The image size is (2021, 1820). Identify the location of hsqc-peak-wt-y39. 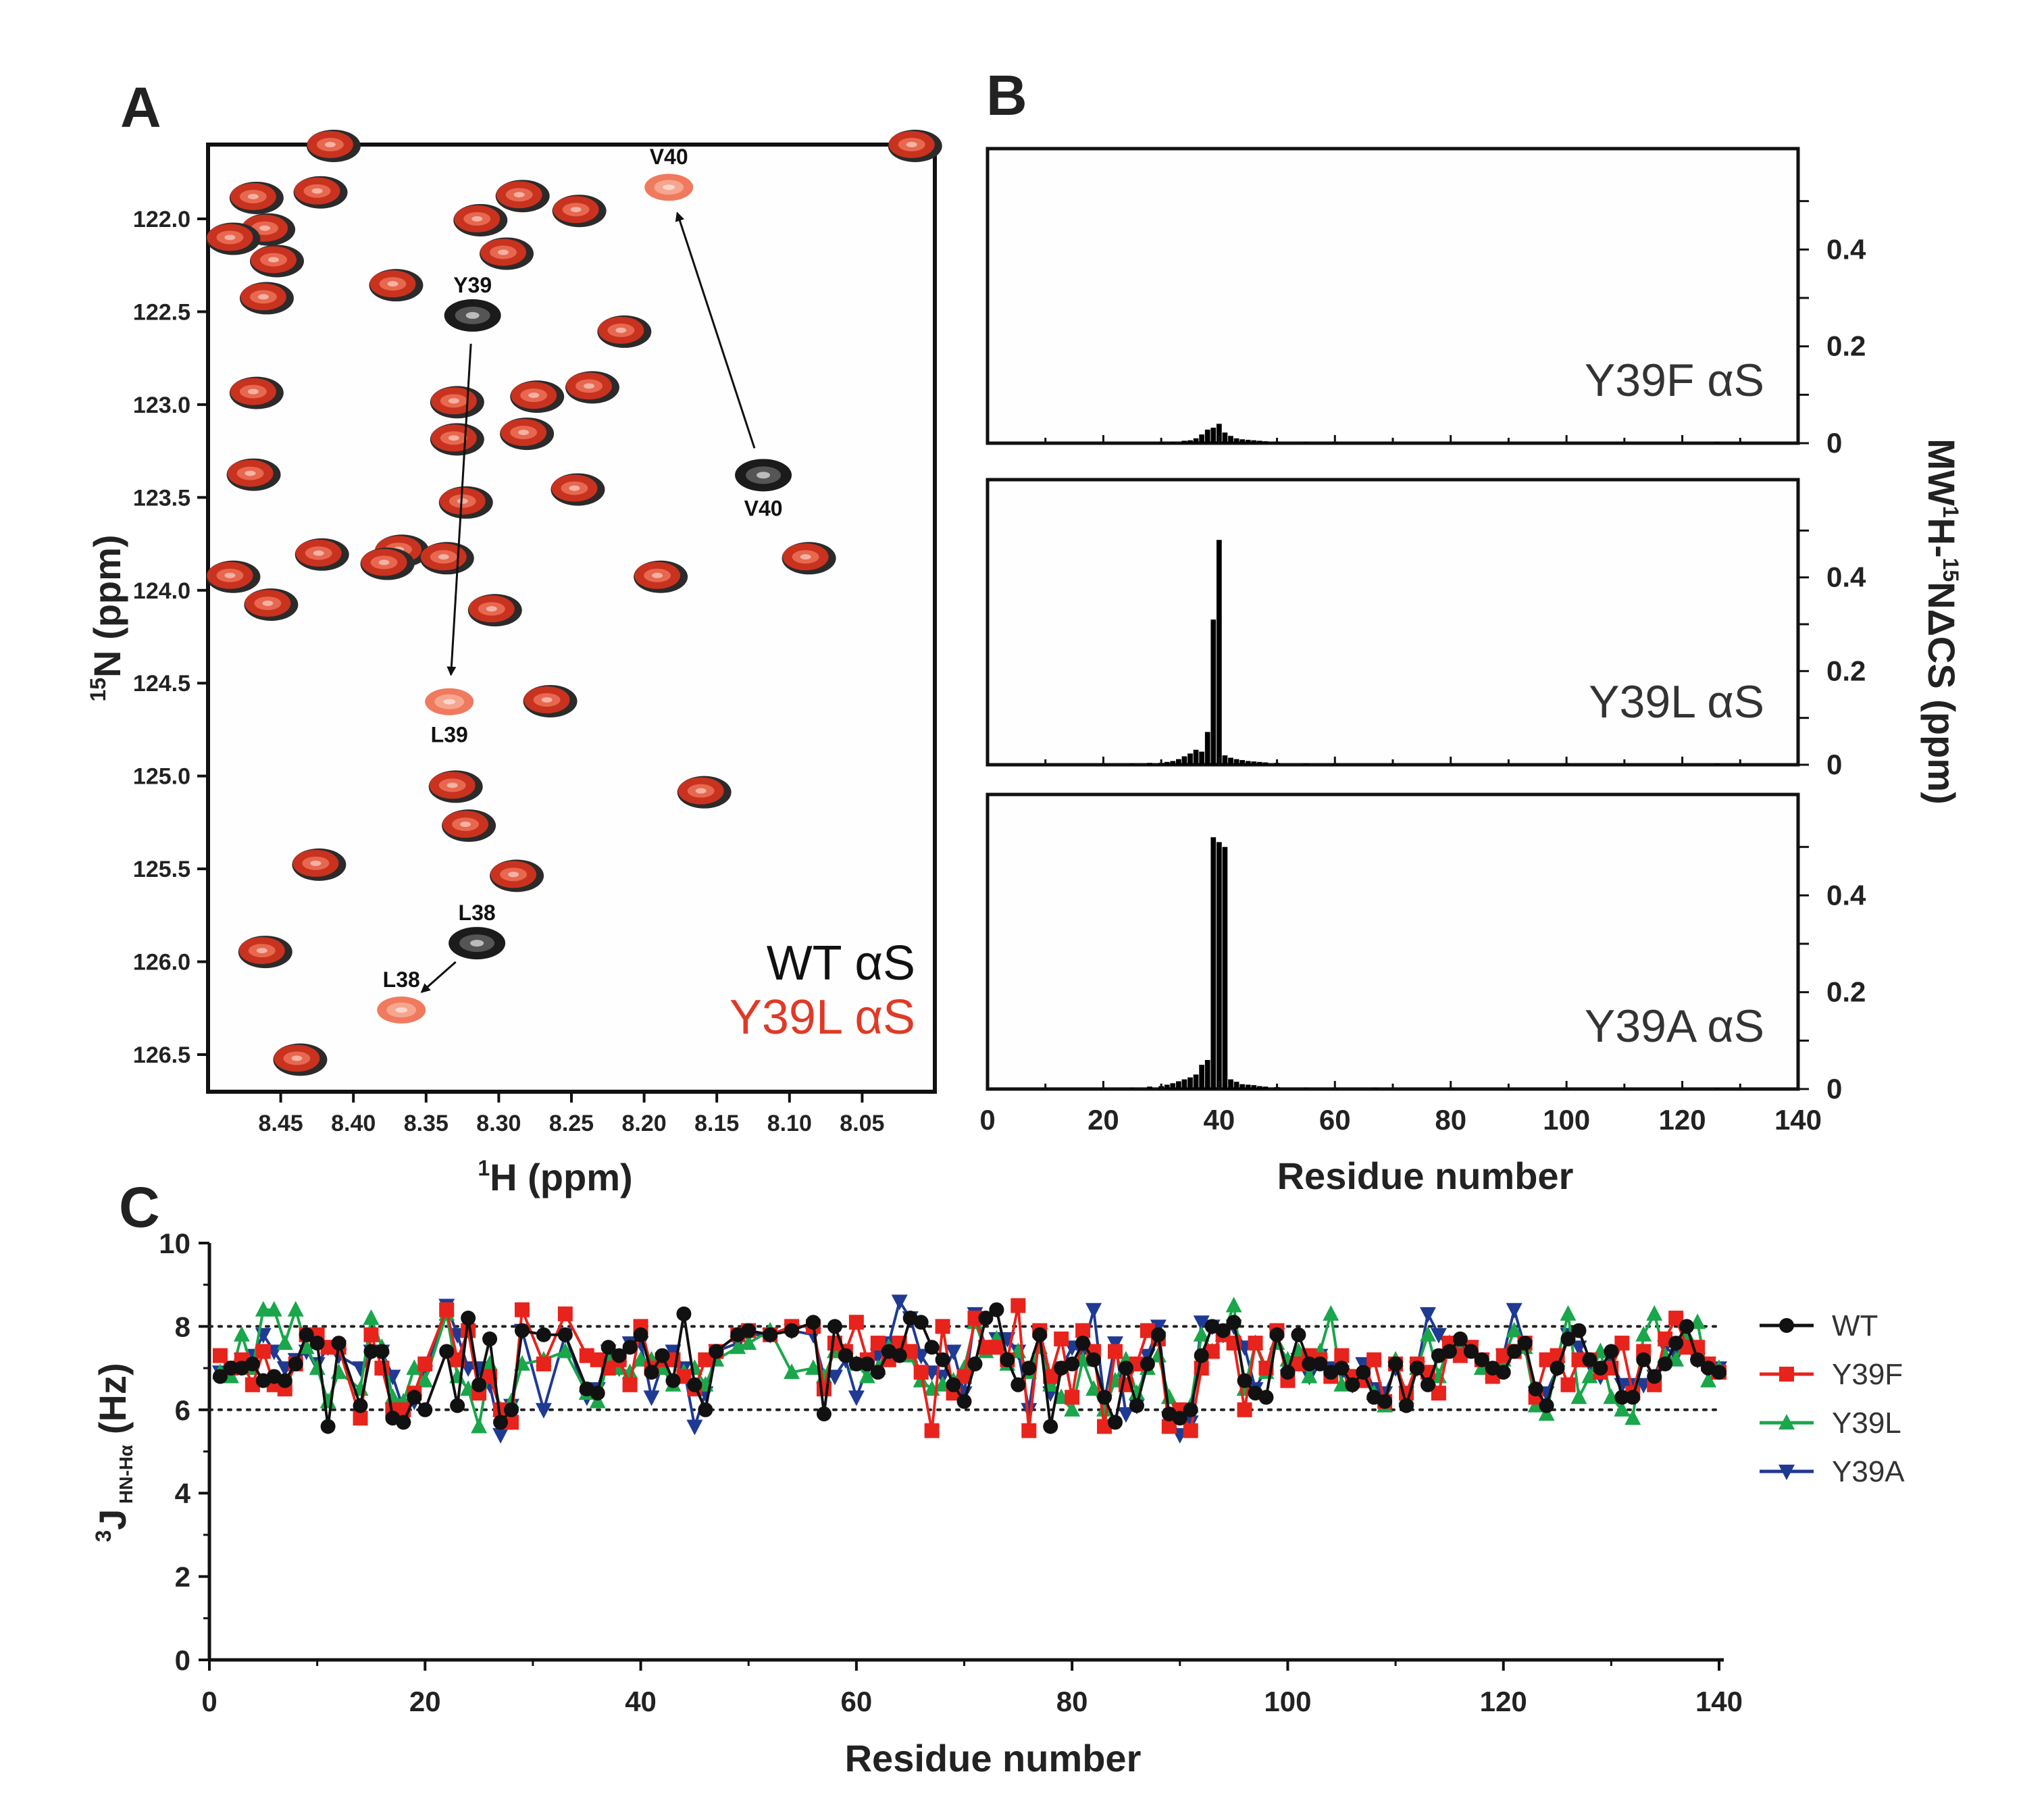
(472, 316).